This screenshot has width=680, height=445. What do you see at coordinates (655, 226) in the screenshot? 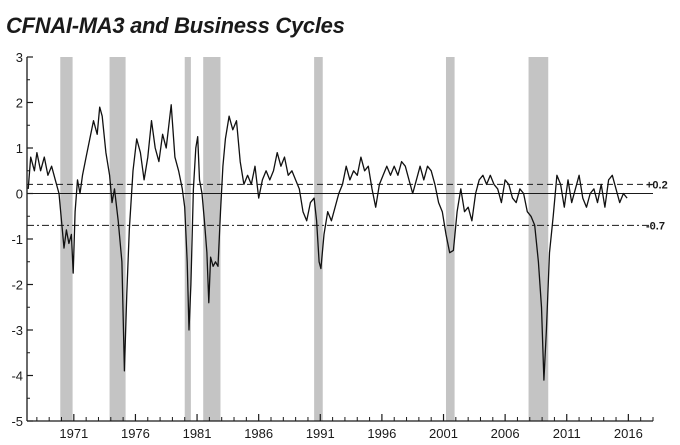
I see `threshold-label: -0.7` at bounding box center [655, 226].